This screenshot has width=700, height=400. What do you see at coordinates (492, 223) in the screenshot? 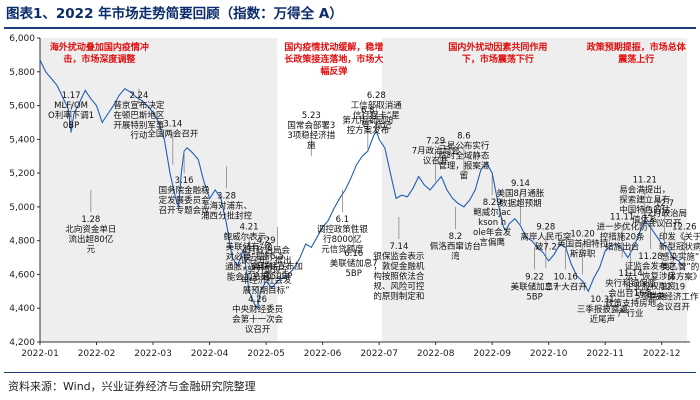
I see `annotation-text-line: kson h` at bounding box center [492, 223].